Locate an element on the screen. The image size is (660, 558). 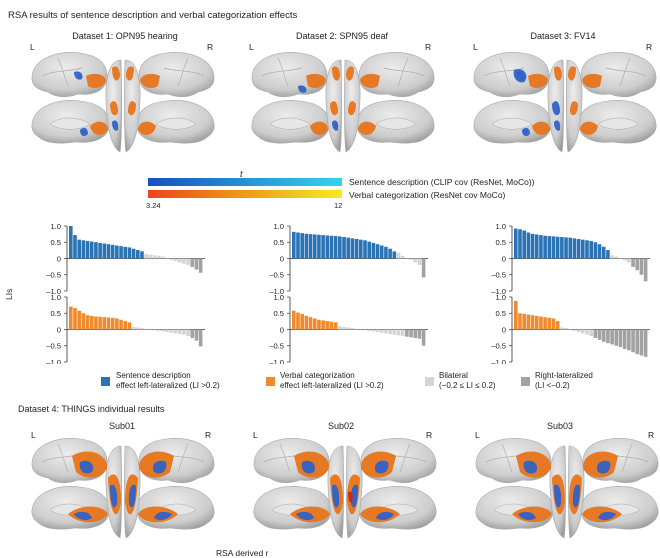
legend-verbal-line2: effect left-lateralized (LI >0.2) is located at coordinates (332, 385).